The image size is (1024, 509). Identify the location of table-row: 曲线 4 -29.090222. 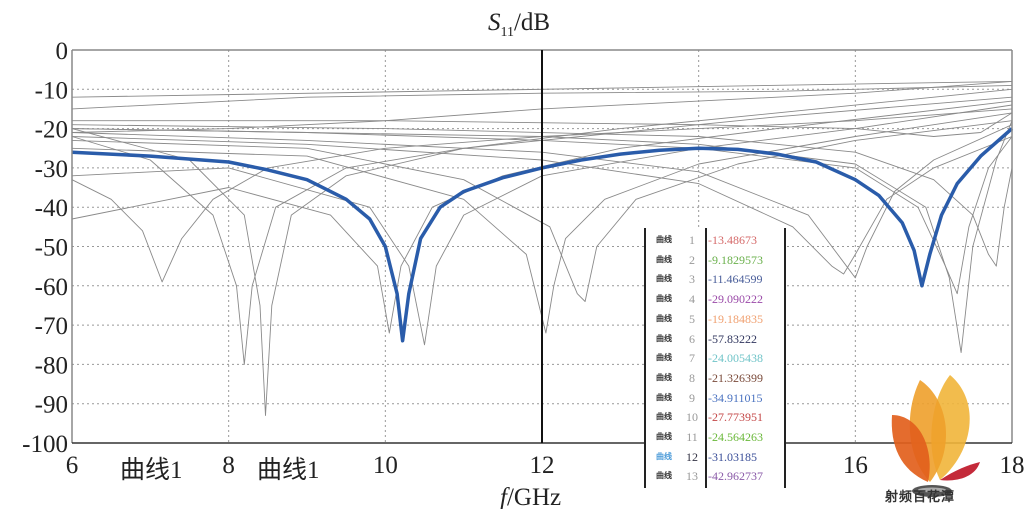
(715, 299).